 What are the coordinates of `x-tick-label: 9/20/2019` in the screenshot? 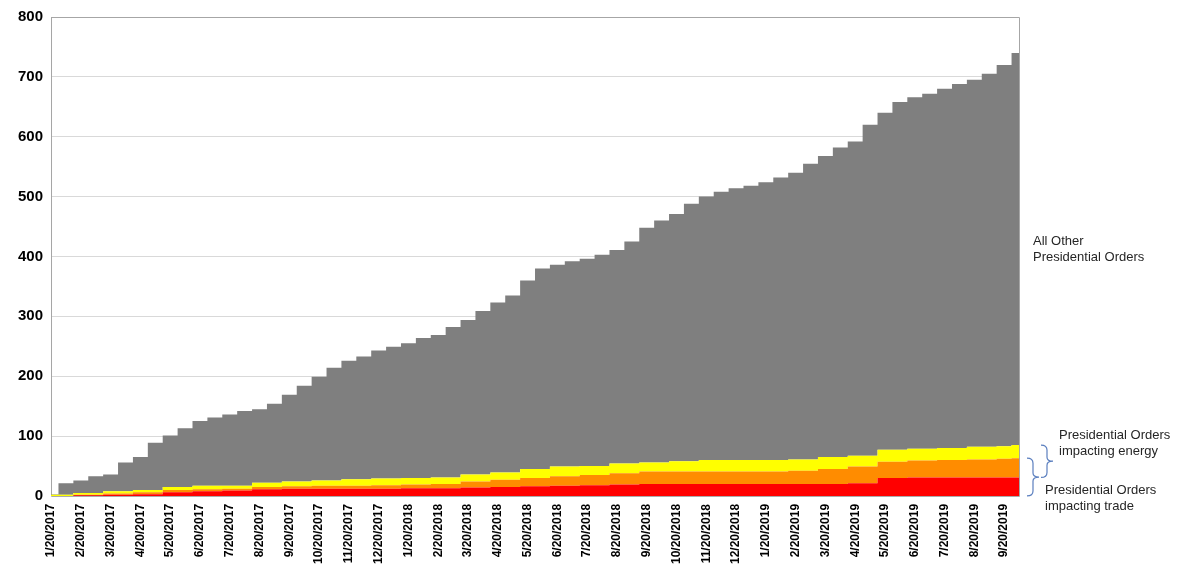 It's located at (1003, 530).